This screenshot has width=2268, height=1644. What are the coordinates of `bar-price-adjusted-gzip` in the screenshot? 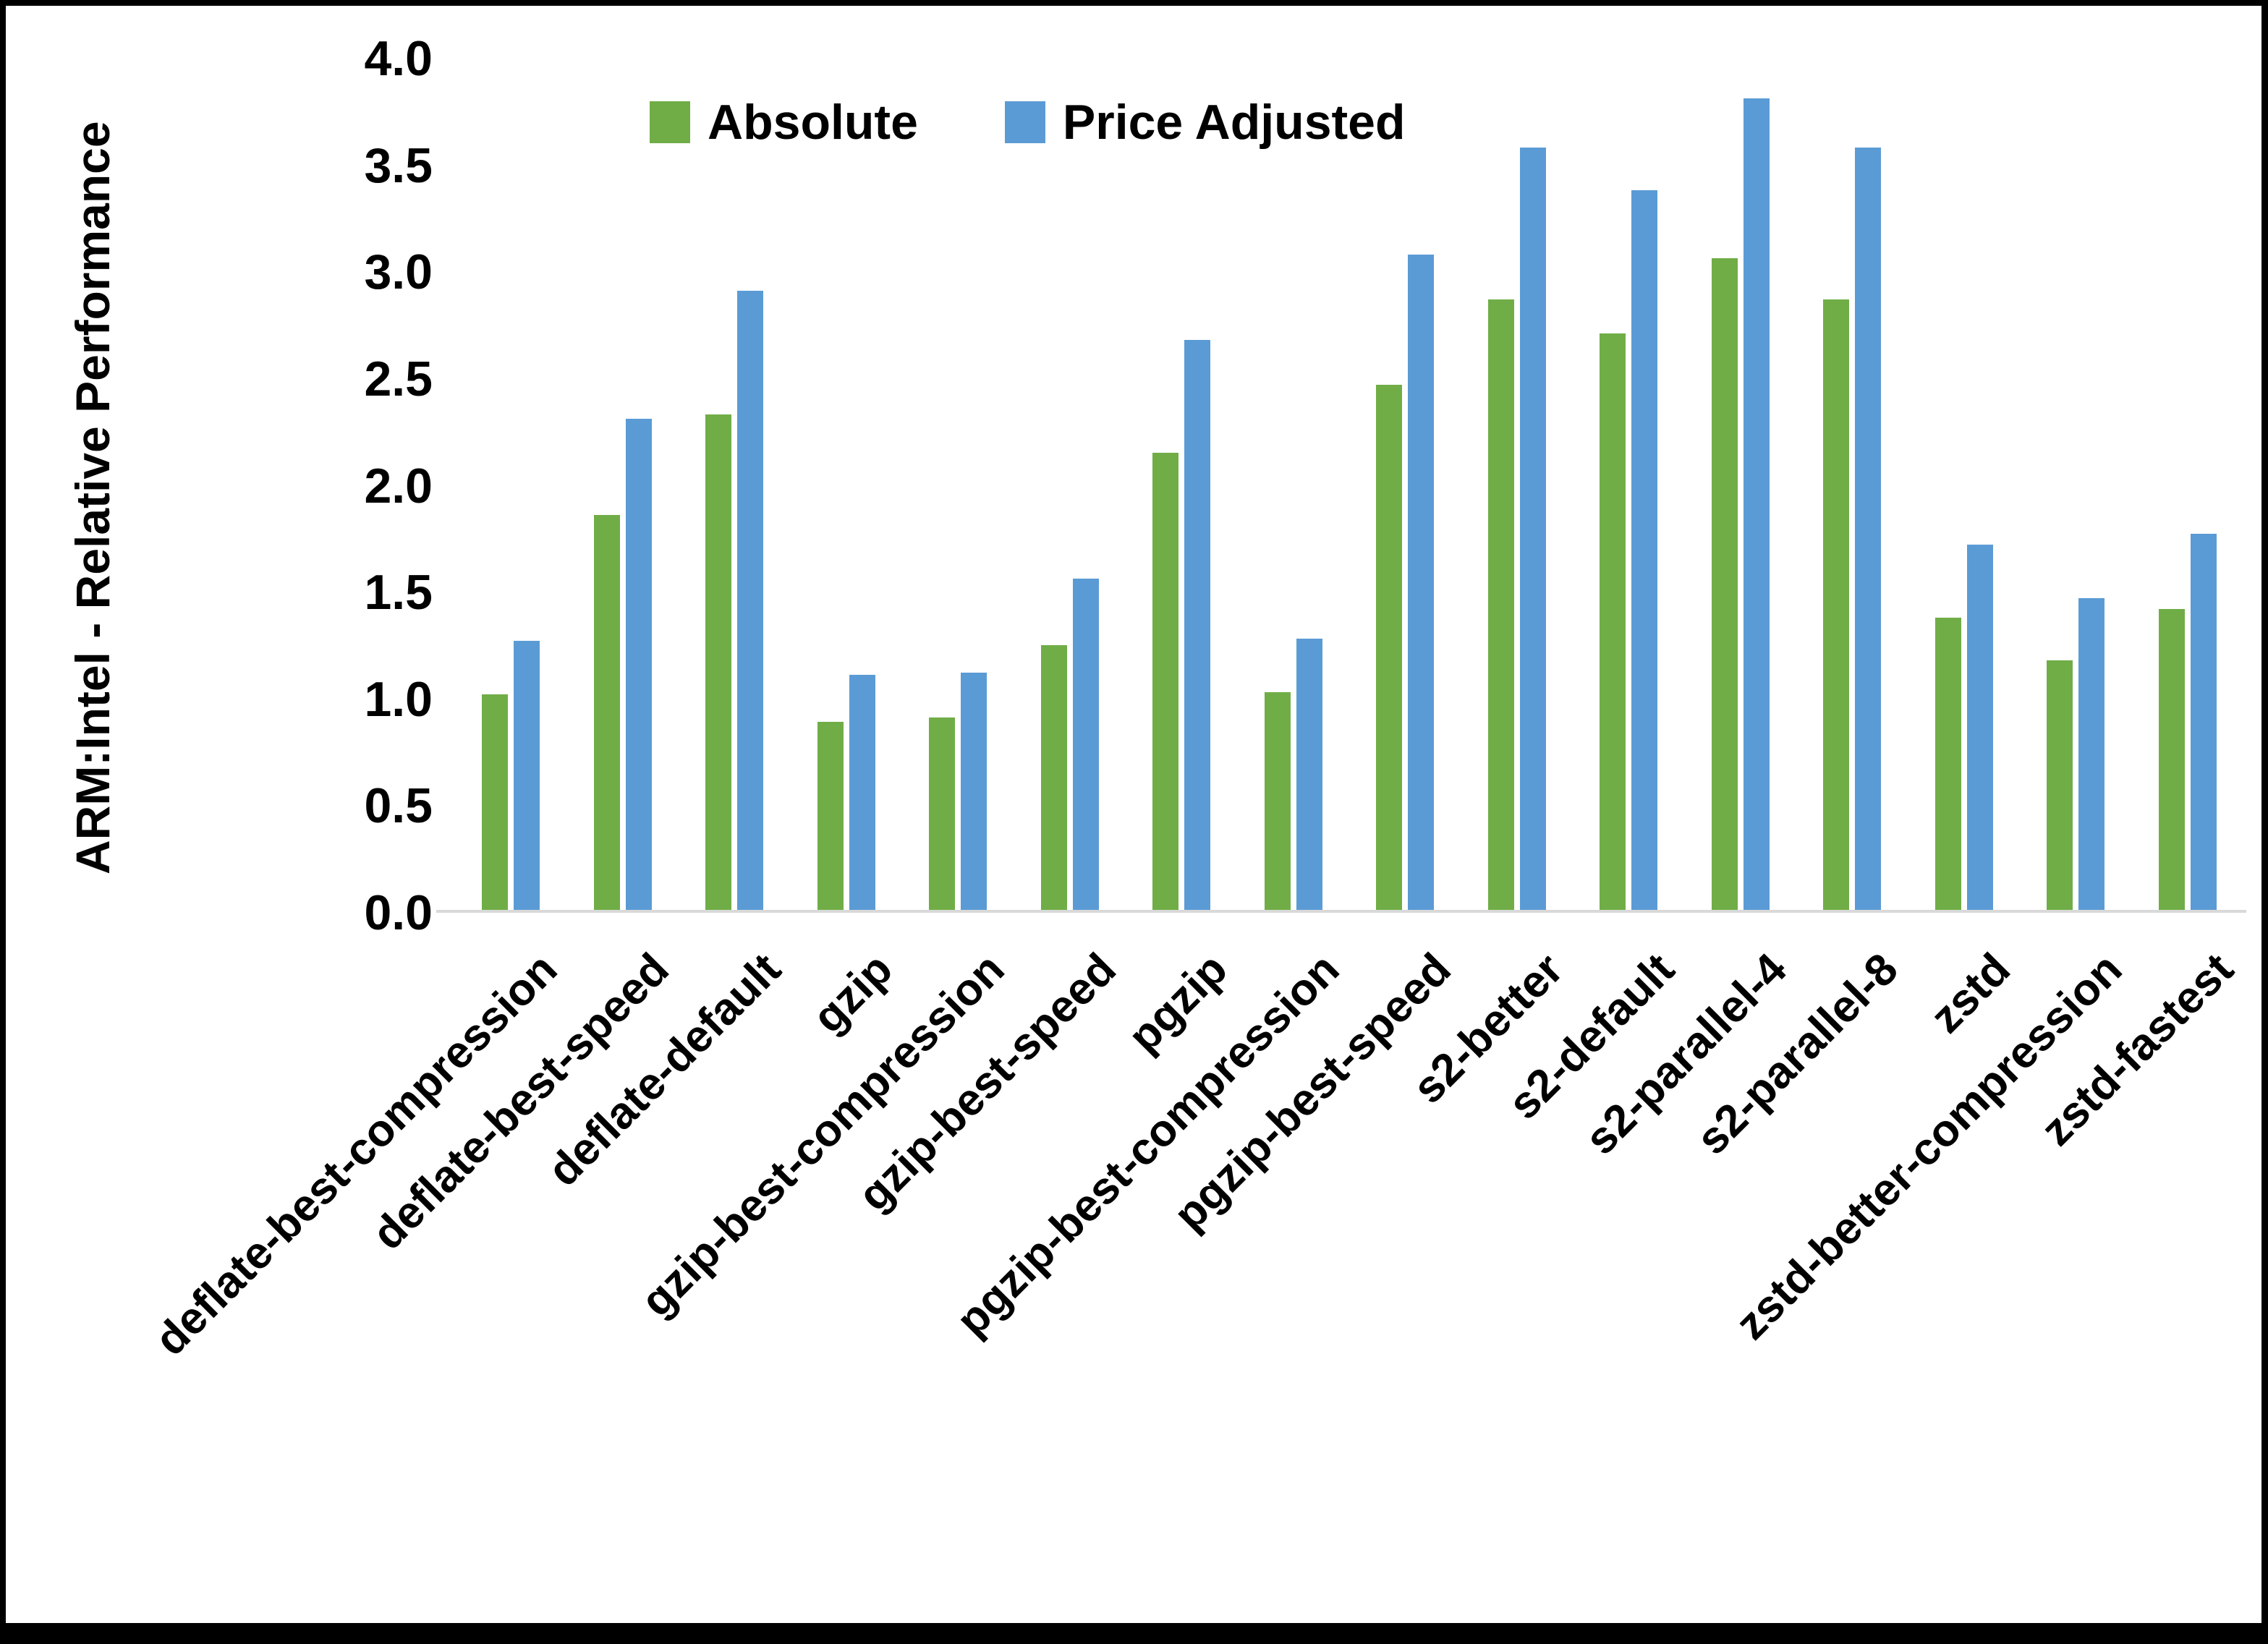 It's located at (862, 792).